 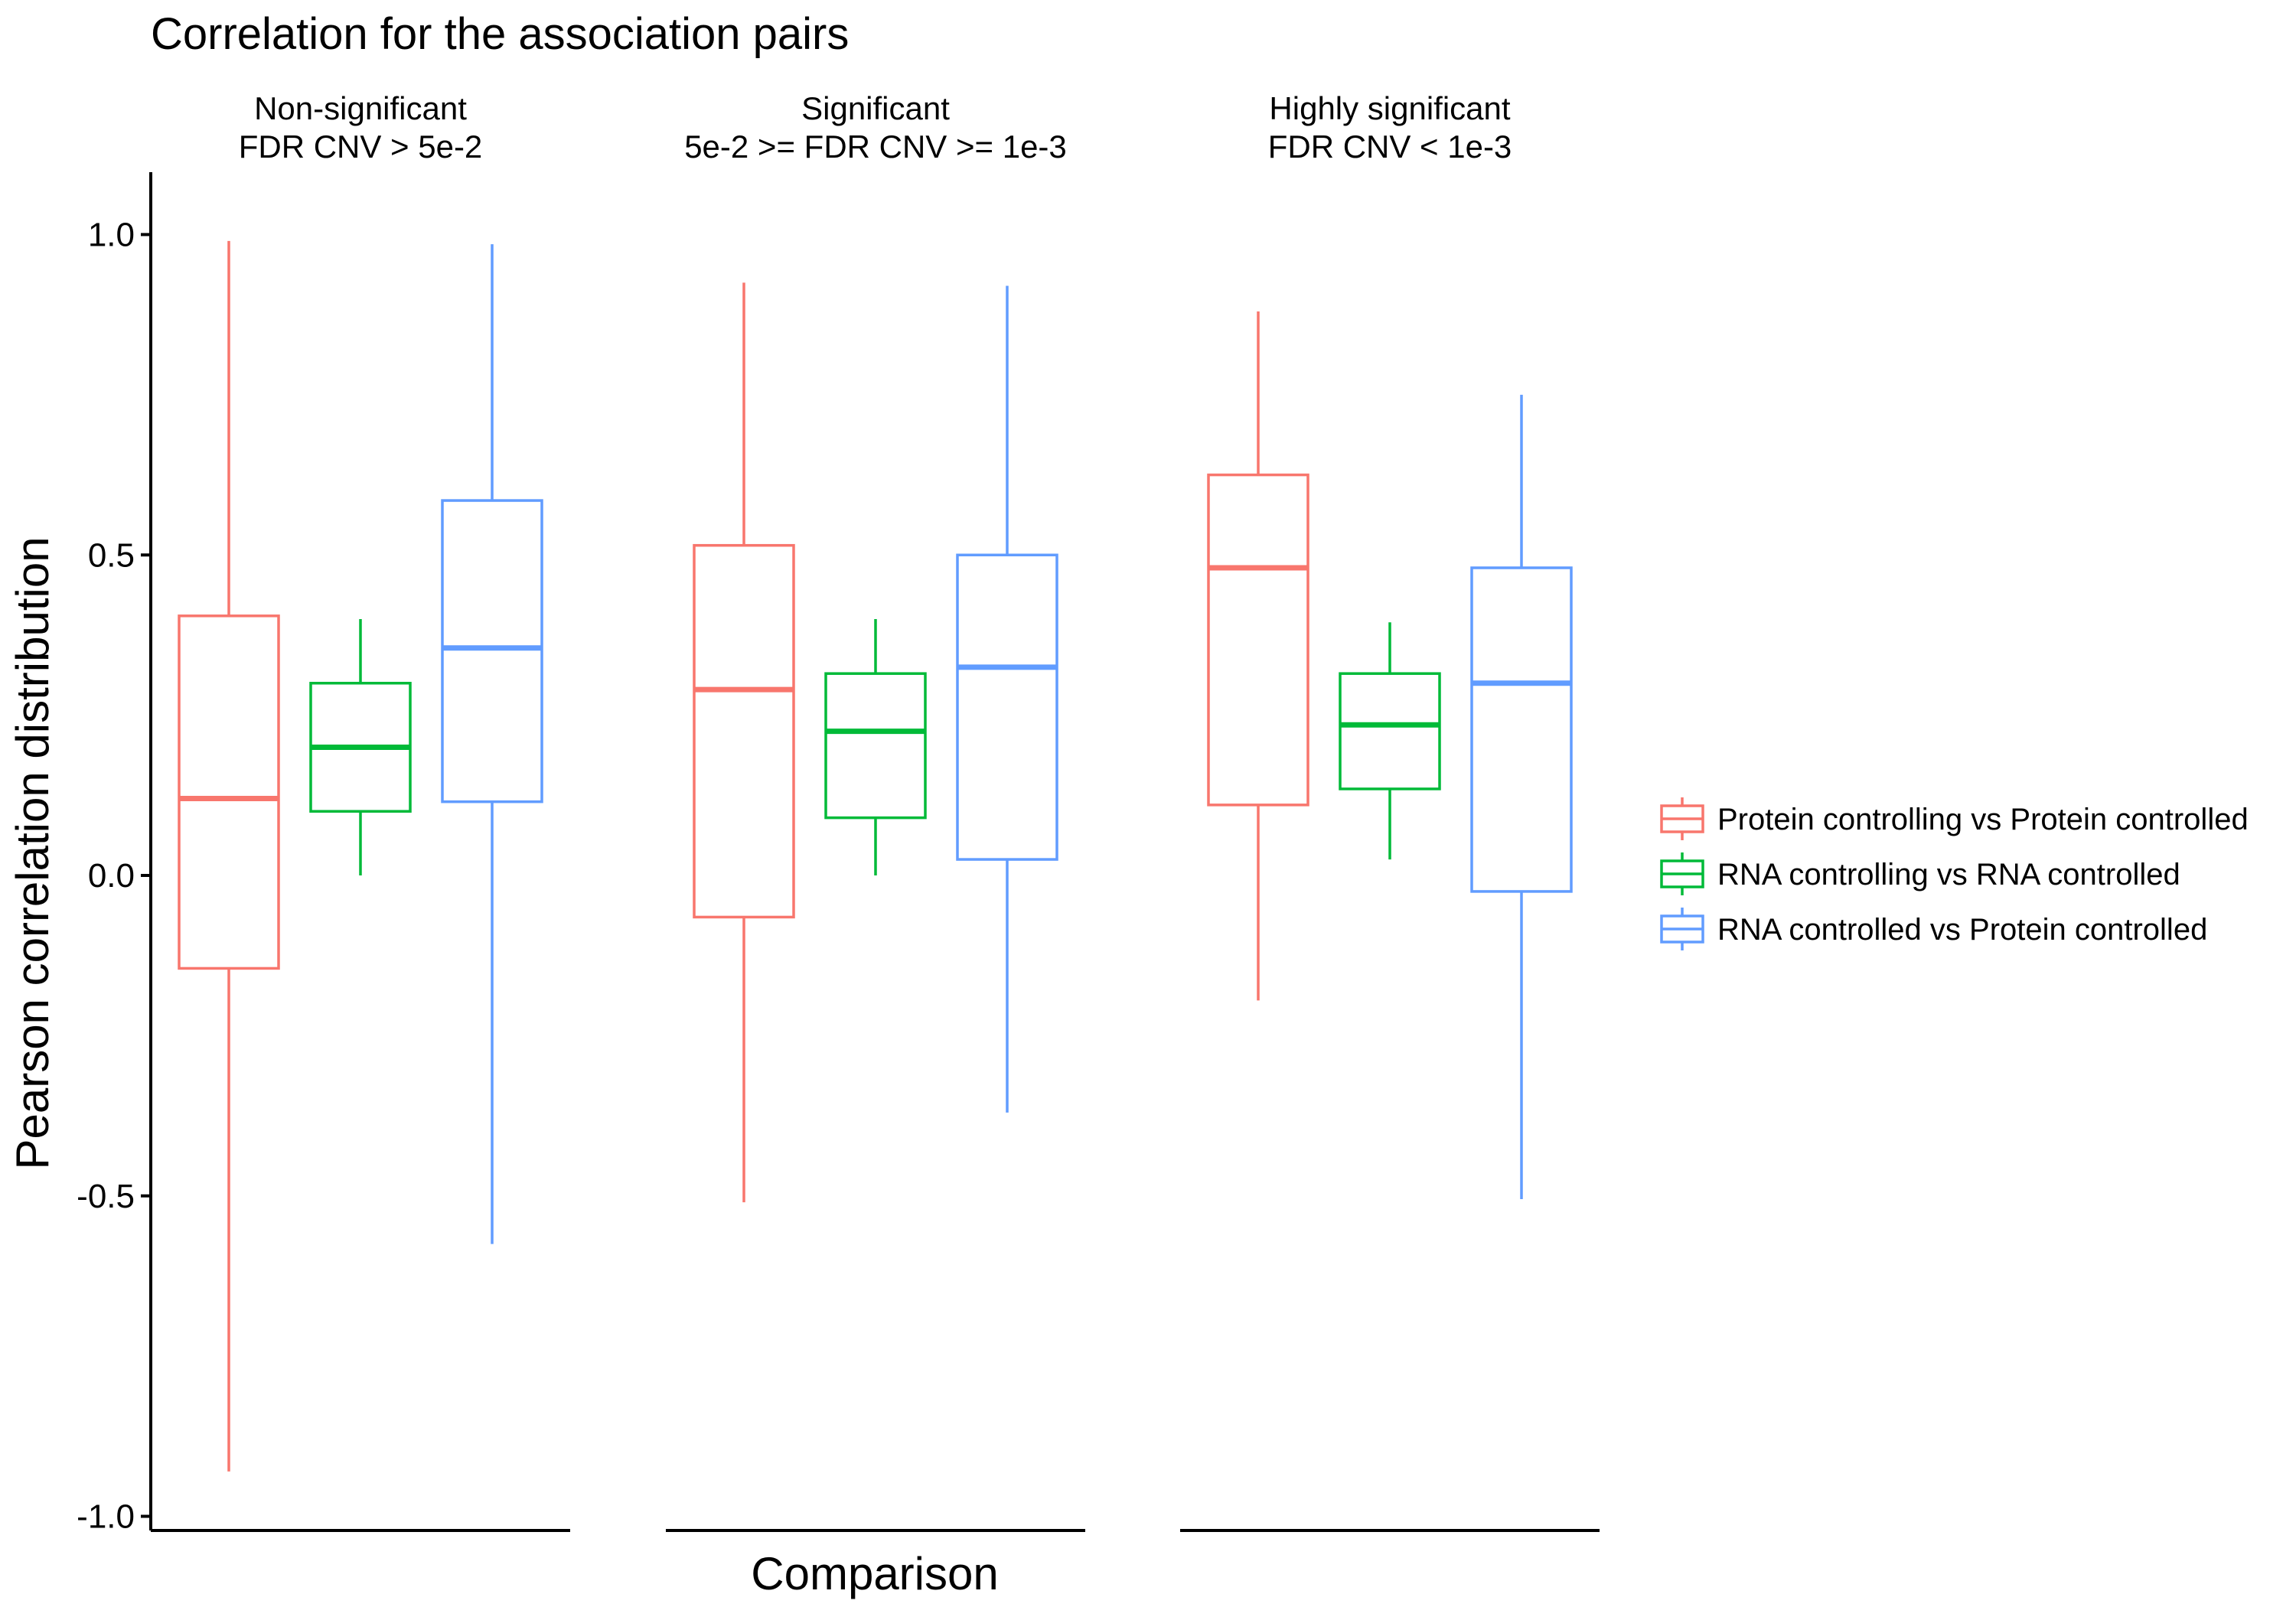 I want to click on y-tick-label: 0.5, so click(x=111, y=555).